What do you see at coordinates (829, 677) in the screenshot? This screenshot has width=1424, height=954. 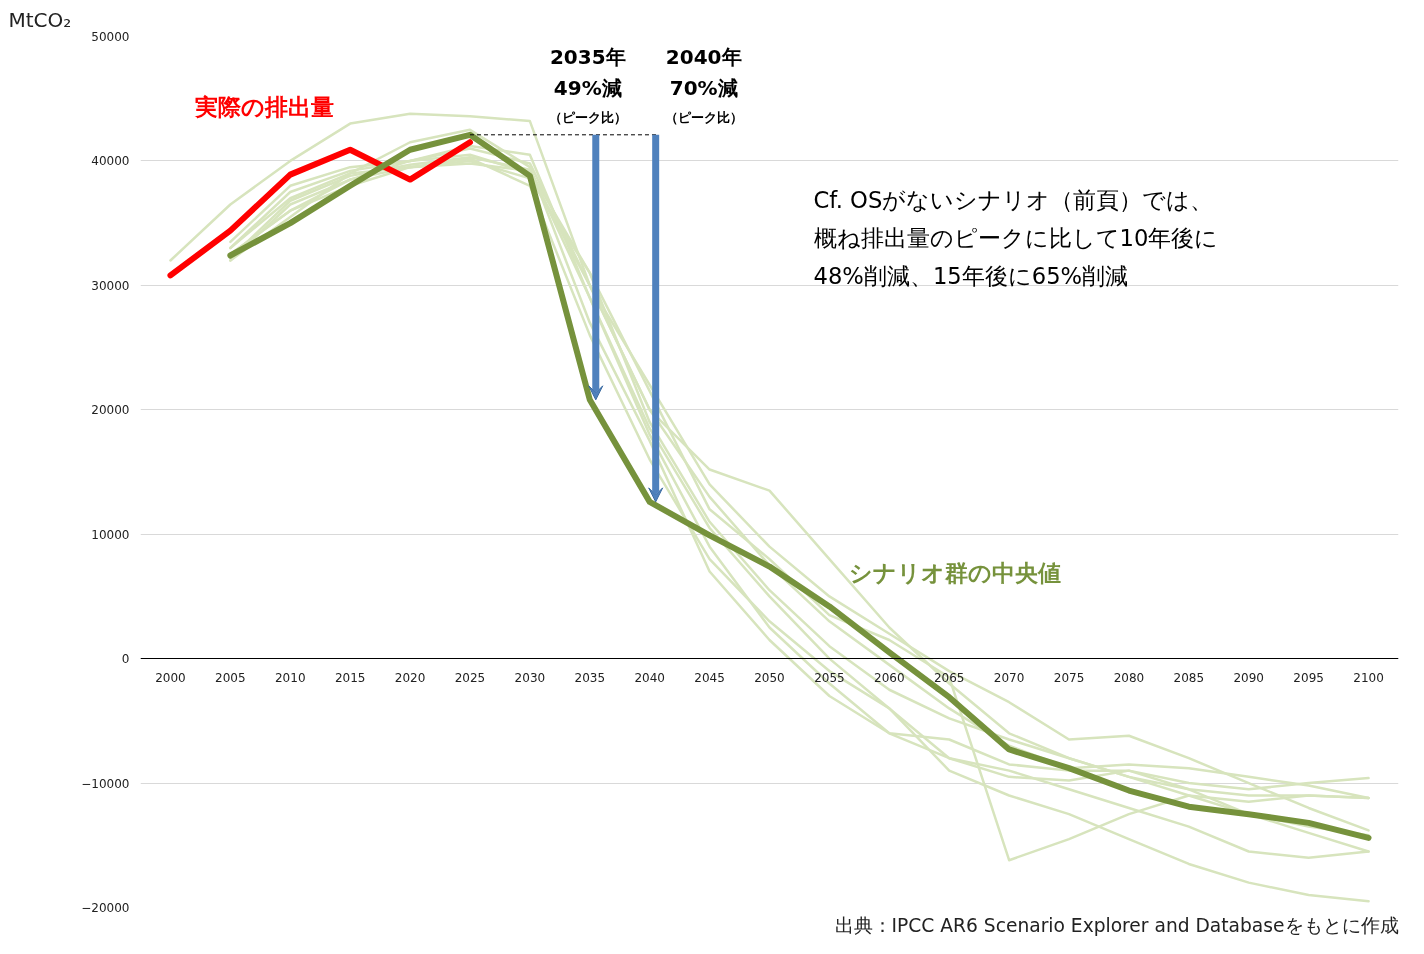 I see `x-tick-label: 2055` at bounding box center [829, 677].